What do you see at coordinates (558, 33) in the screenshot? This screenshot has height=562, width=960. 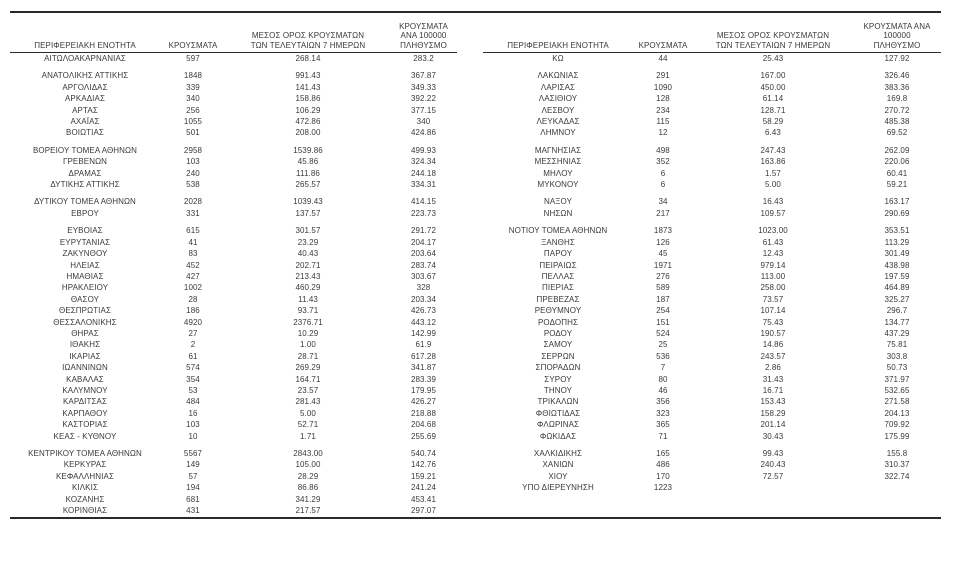 I see `column-header-region: ΠΕΡΙΦΕΡΕΙΑΚΗ ΕΝΟΤΗΤΑ` at bounding box center [558, 33].